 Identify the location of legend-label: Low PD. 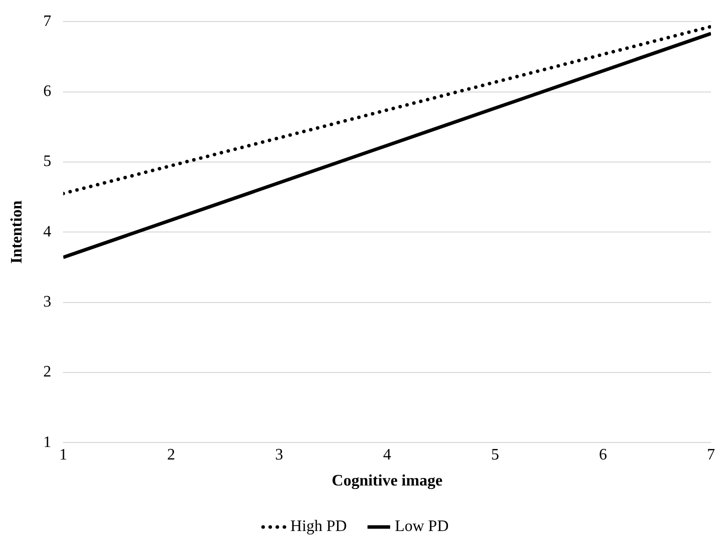
(421, 527).